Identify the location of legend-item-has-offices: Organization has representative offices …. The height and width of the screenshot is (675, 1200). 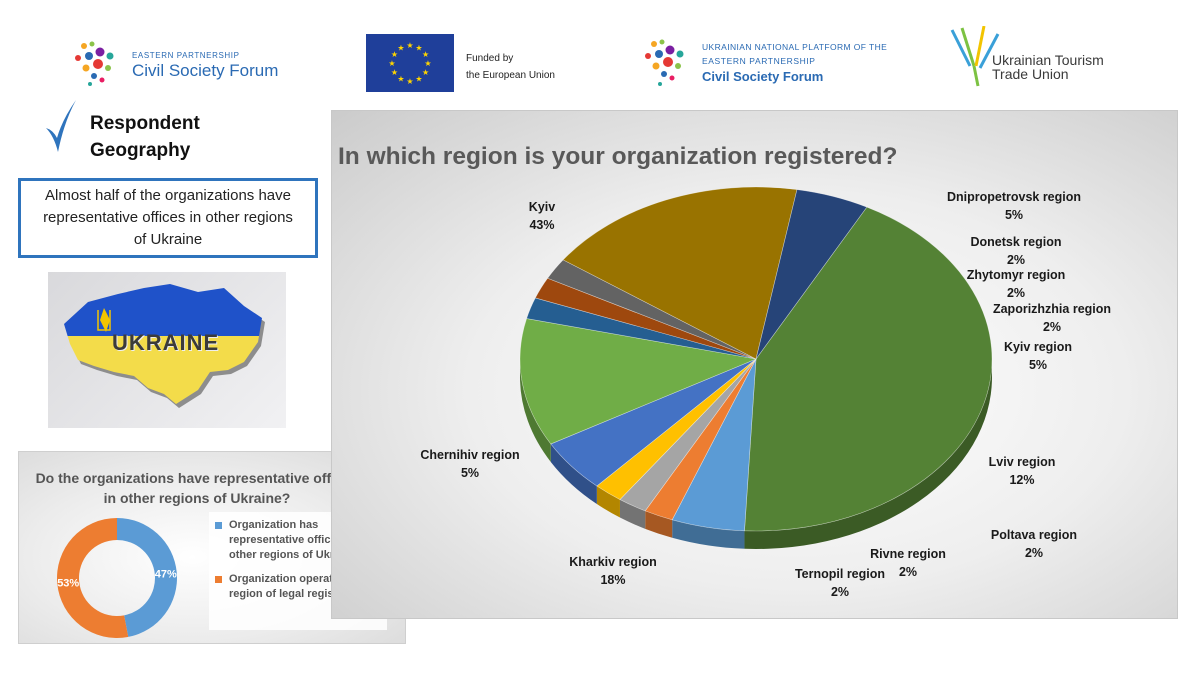
(299, 540).